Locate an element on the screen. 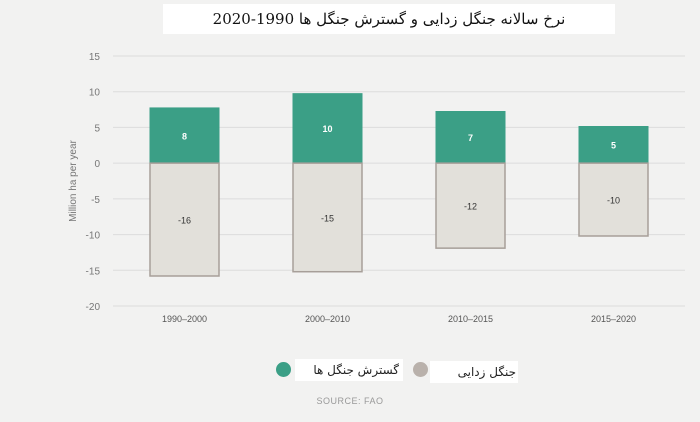  deforestation-data-label: -16 is located at coordinates (184, 221).